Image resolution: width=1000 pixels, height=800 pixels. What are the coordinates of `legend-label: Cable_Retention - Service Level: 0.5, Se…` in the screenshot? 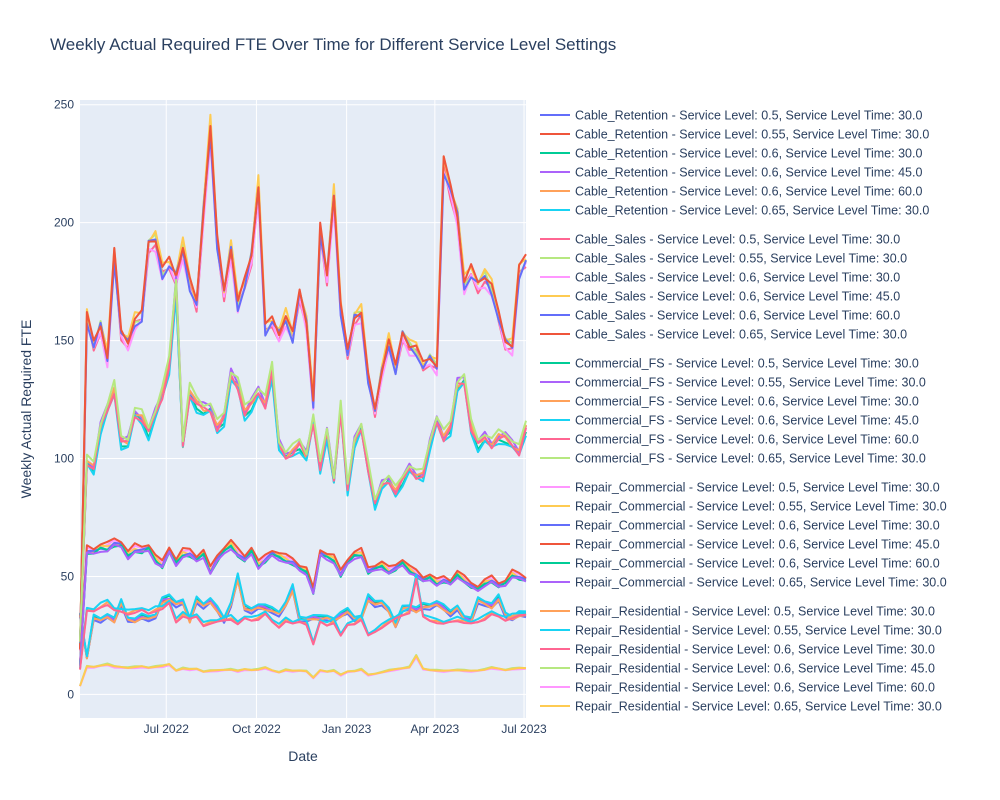 It's located at (748, 116).